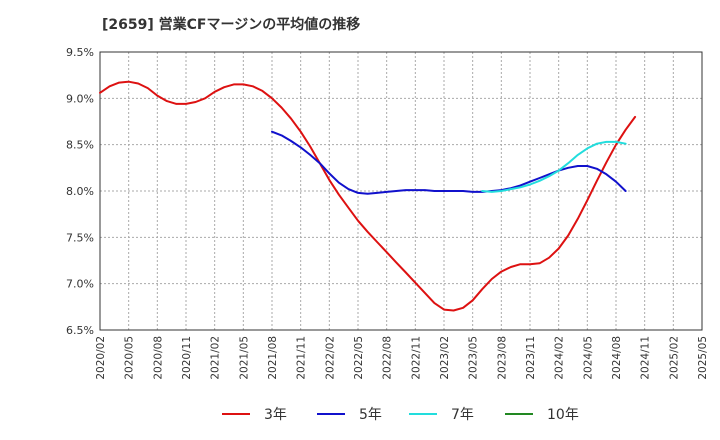 The height and width of the screenshot is (440, 720). I want to click on y-tick-label: 8.0%, so click(80, 191).